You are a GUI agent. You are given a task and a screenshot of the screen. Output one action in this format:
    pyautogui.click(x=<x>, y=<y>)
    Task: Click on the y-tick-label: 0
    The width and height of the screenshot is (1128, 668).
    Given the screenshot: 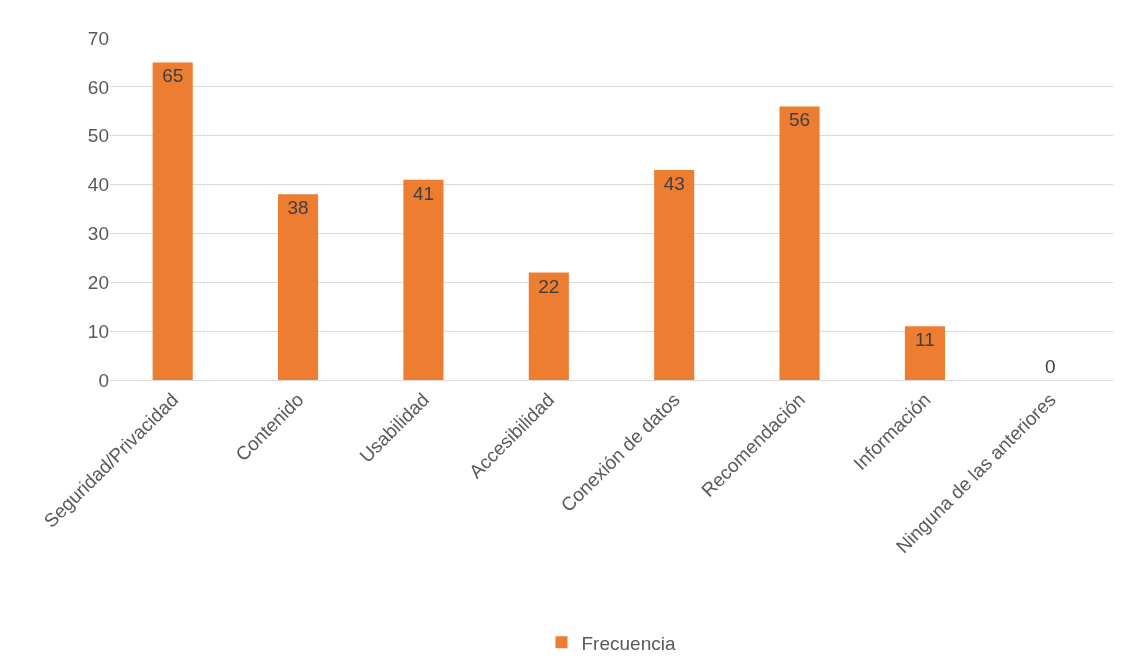 What is the action you would take?
    pyautogui.click(x=103, y=380)
    